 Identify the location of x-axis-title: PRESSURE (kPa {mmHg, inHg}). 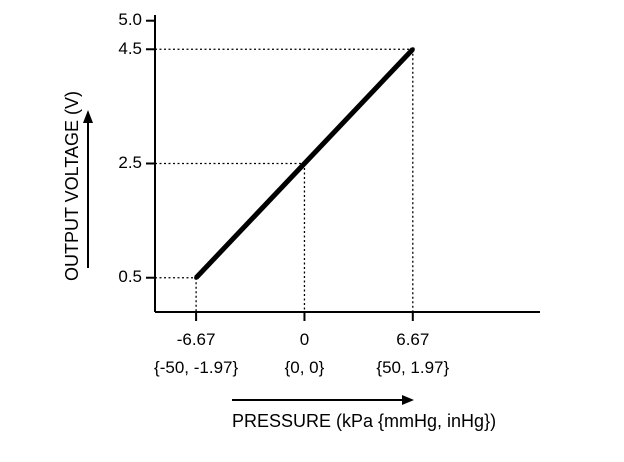
(364, 421).